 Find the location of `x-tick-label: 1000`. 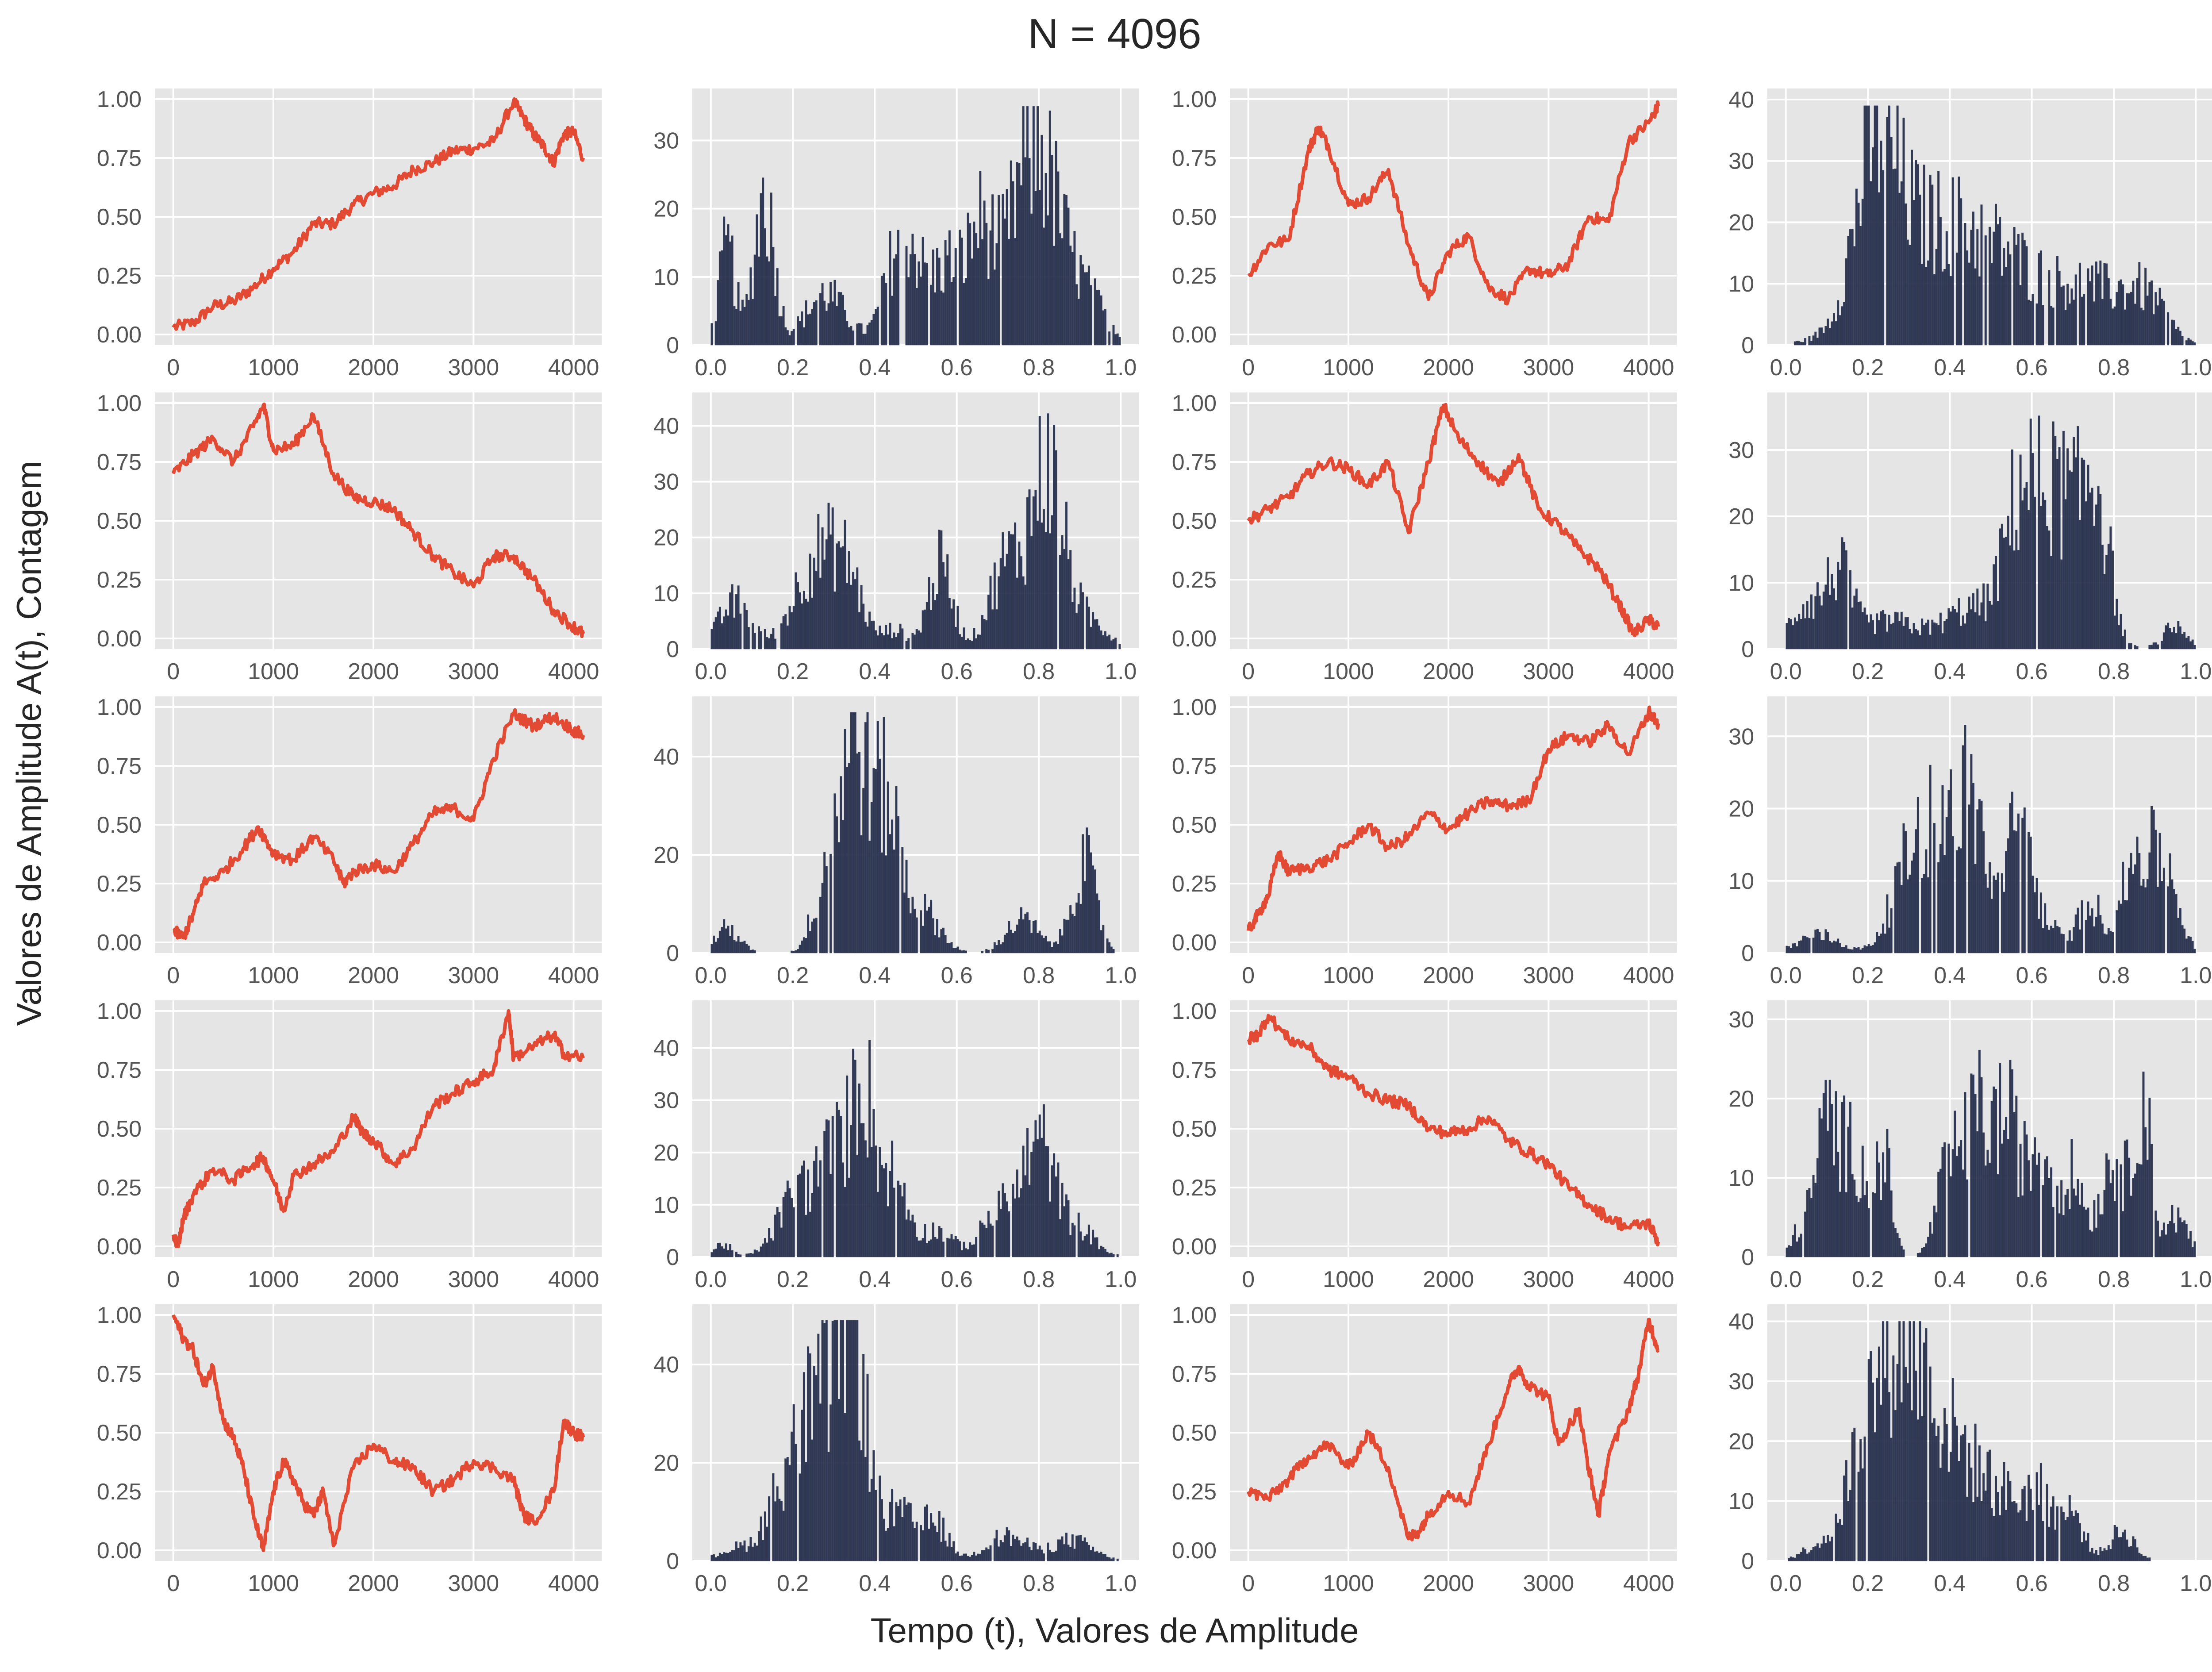

x-tick-label: 1000 is located at coordinates (274, 671).